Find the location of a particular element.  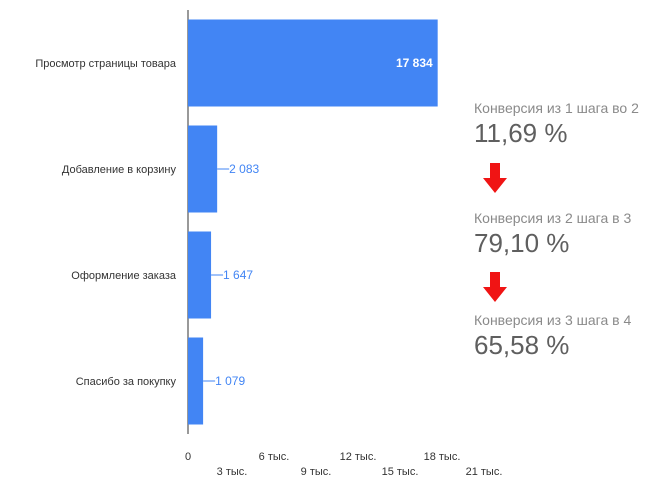

conversion-label: Конверсия из 3 шага в 4 is located at coordinates (553, 320).